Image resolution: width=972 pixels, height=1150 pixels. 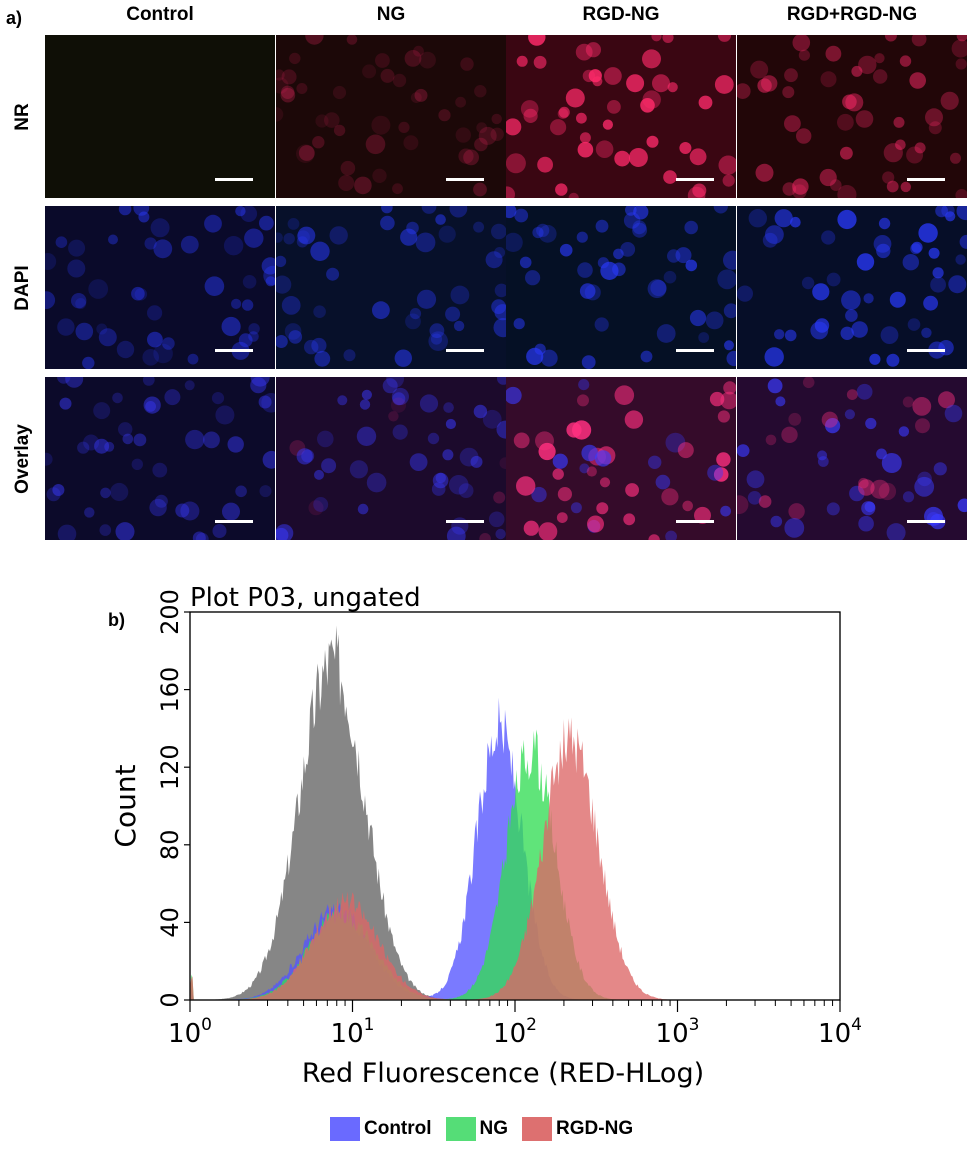 What do you see at coordinates (170, 767) in the screenshot?
I see `y-tick-label: 120` at bounding box center [170, 767].